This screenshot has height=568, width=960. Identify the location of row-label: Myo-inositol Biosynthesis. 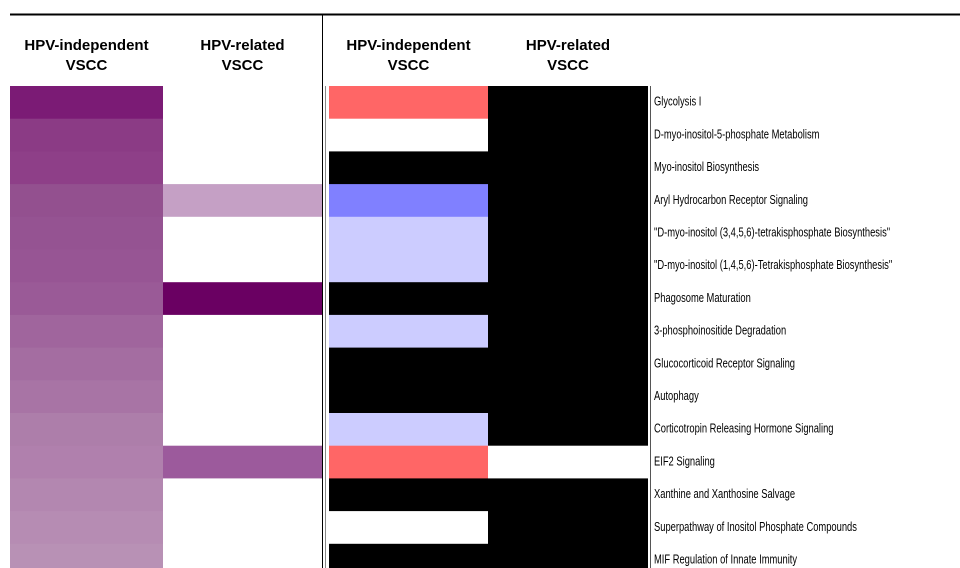
(706, 168).